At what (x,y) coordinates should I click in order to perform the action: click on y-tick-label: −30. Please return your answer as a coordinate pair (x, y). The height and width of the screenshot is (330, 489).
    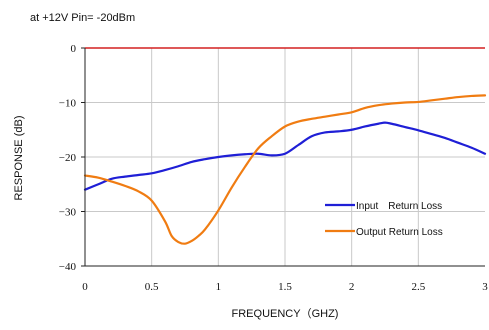
    Looking at the image, I should click on (68, 213).